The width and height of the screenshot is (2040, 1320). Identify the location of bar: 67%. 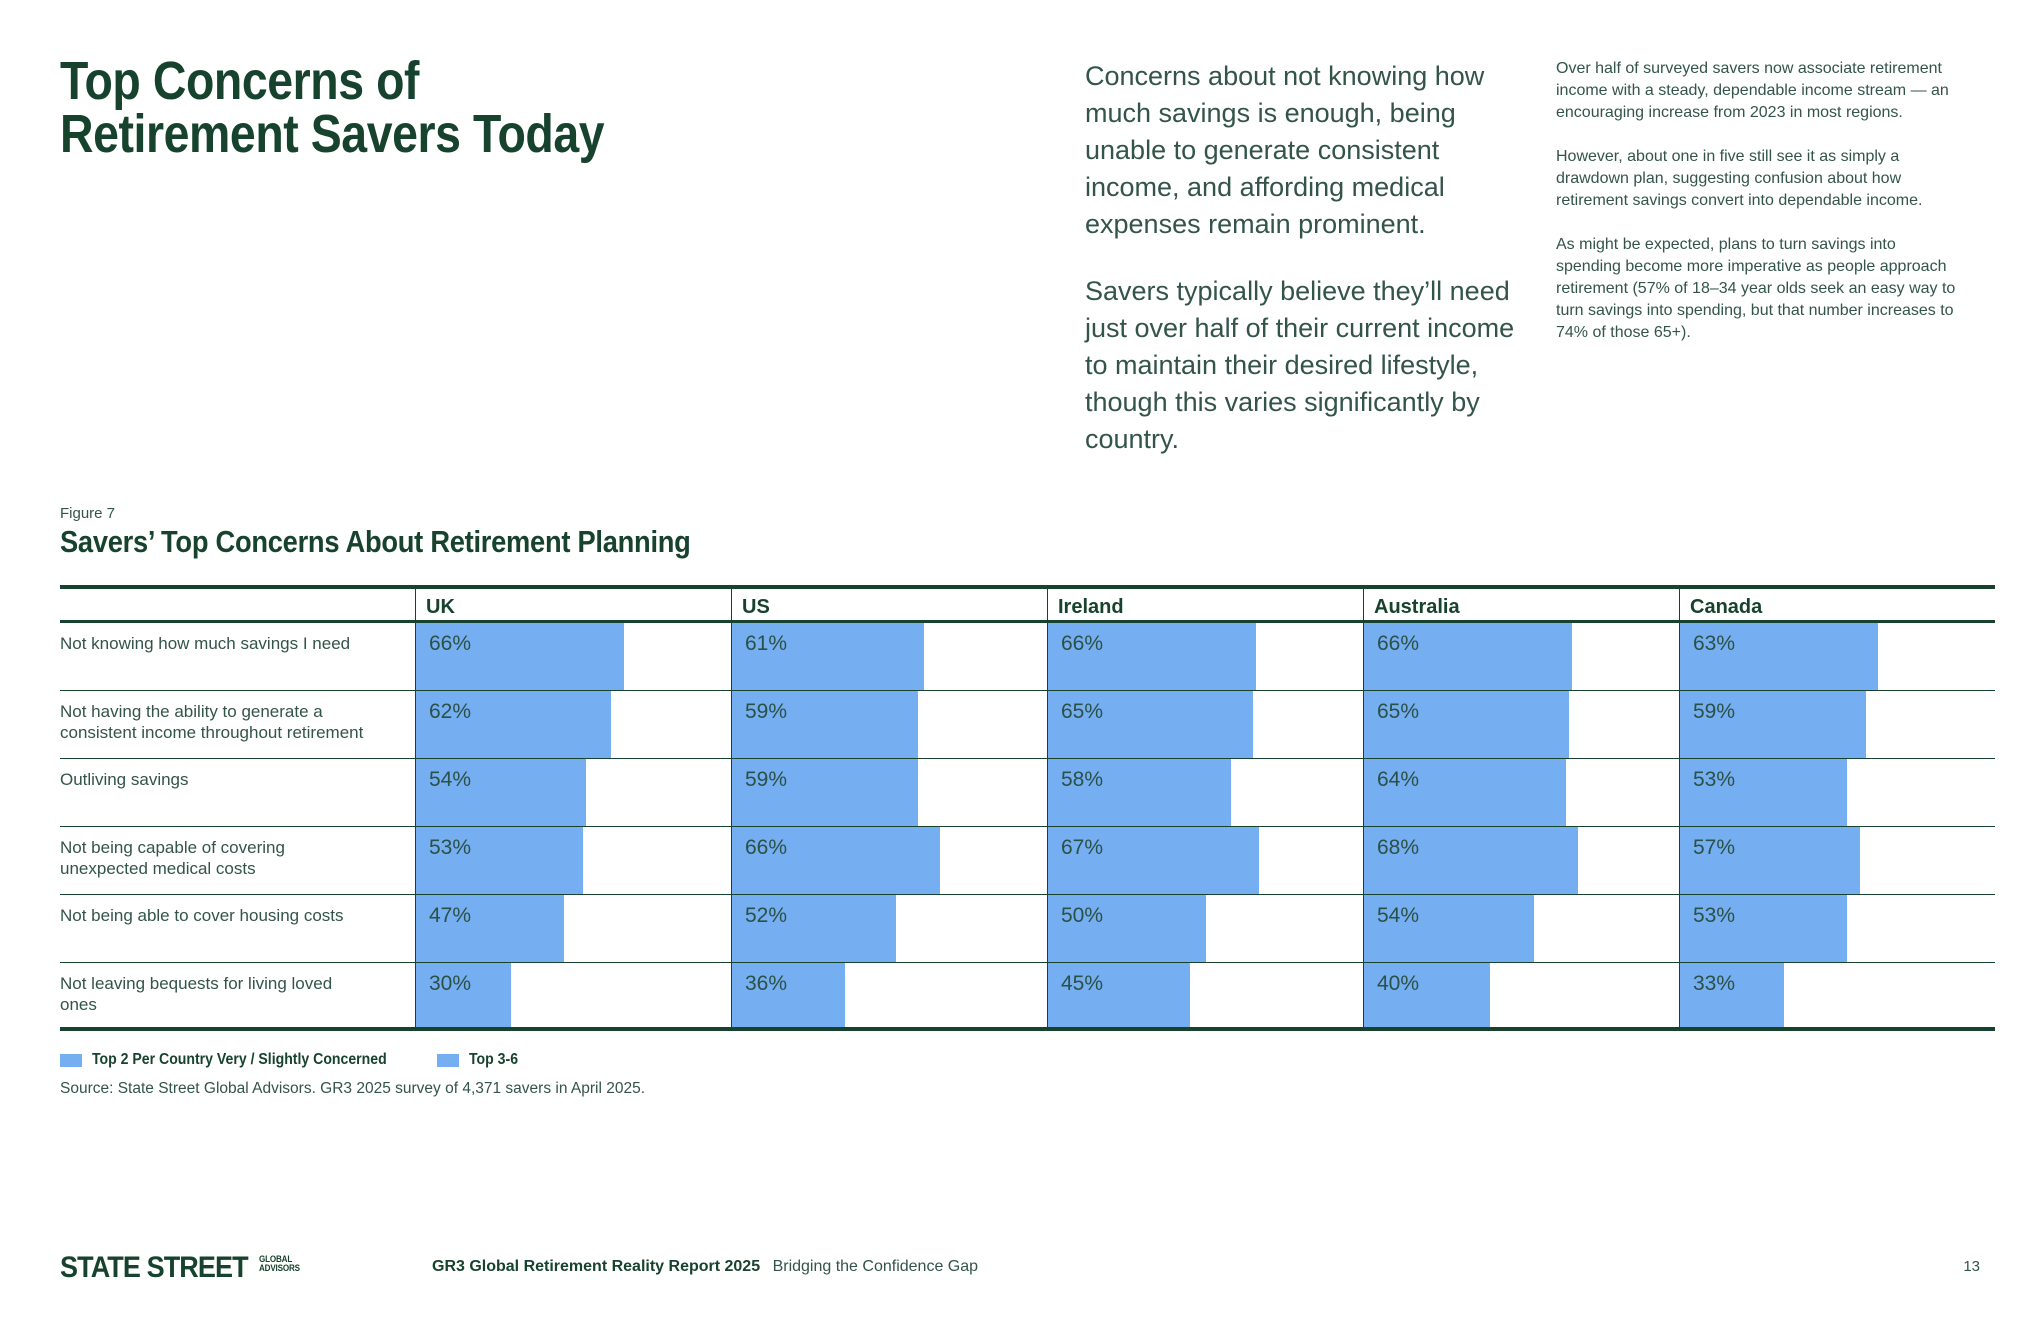
(1154, 860).